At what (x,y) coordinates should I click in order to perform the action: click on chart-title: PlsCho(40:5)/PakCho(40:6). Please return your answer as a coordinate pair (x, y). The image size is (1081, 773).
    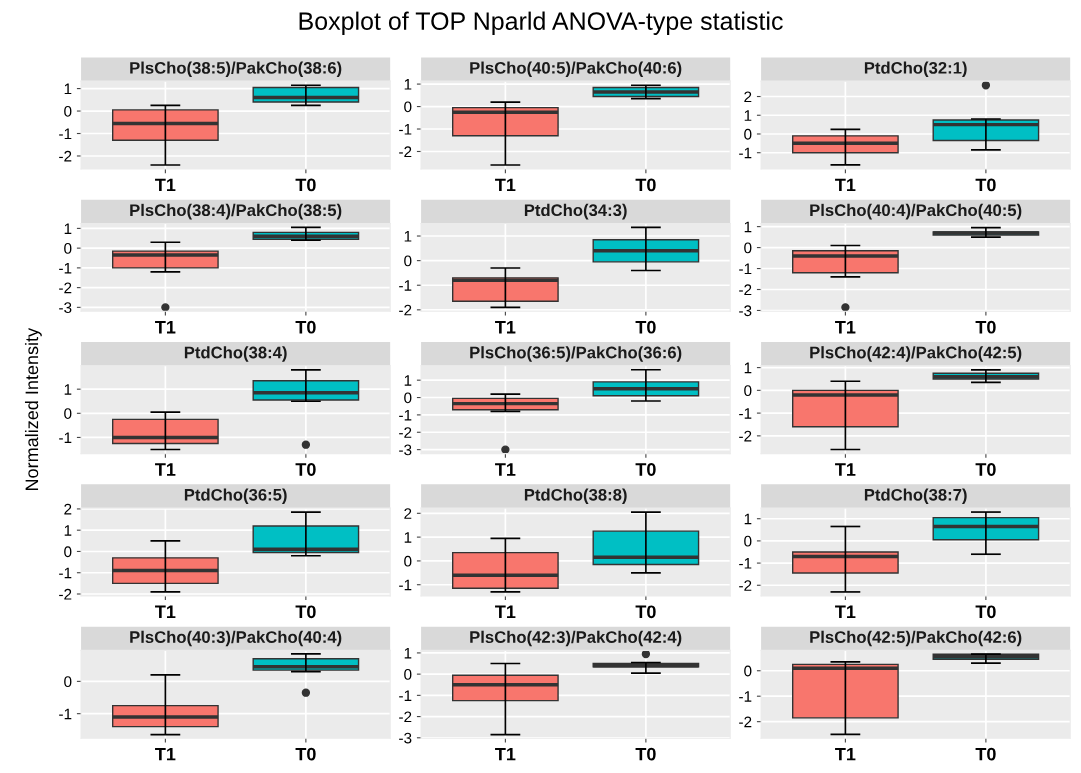
    Looking at the image, I should click on (576, 69).